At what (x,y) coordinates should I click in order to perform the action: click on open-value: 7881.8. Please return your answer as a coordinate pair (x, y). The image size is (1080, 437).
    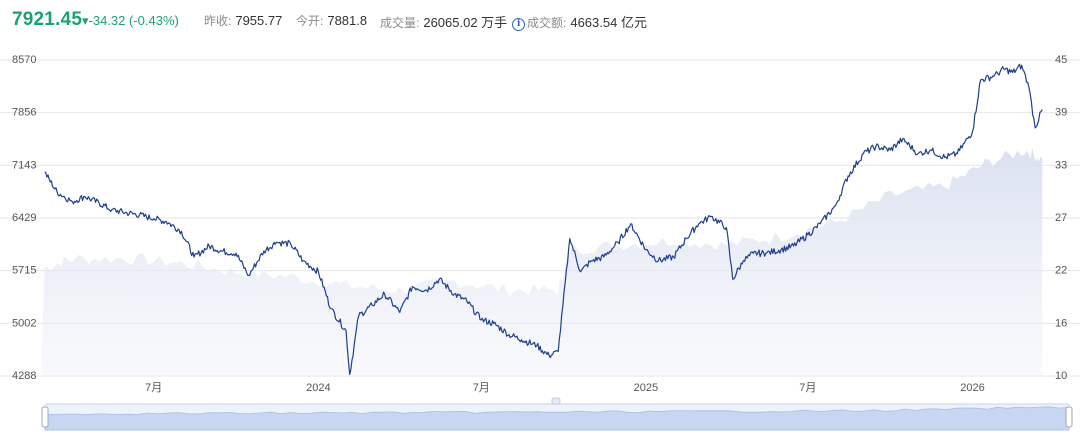
    Looking at the image, I should click on (347, 20).